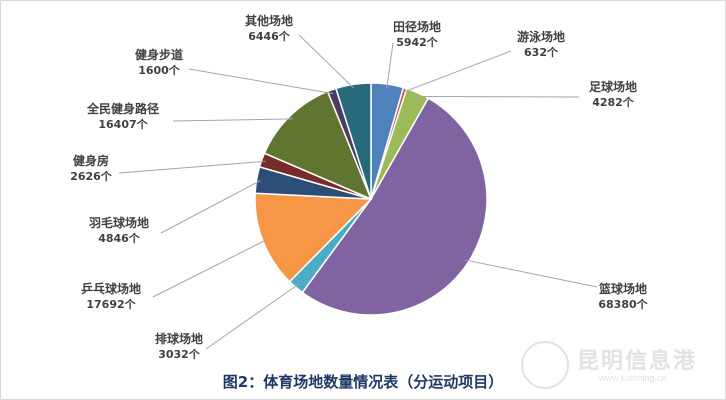 The height and width of the screenshot is (400, 726). I want to click on slice-category-label: 田径场地, so click(417, 26).